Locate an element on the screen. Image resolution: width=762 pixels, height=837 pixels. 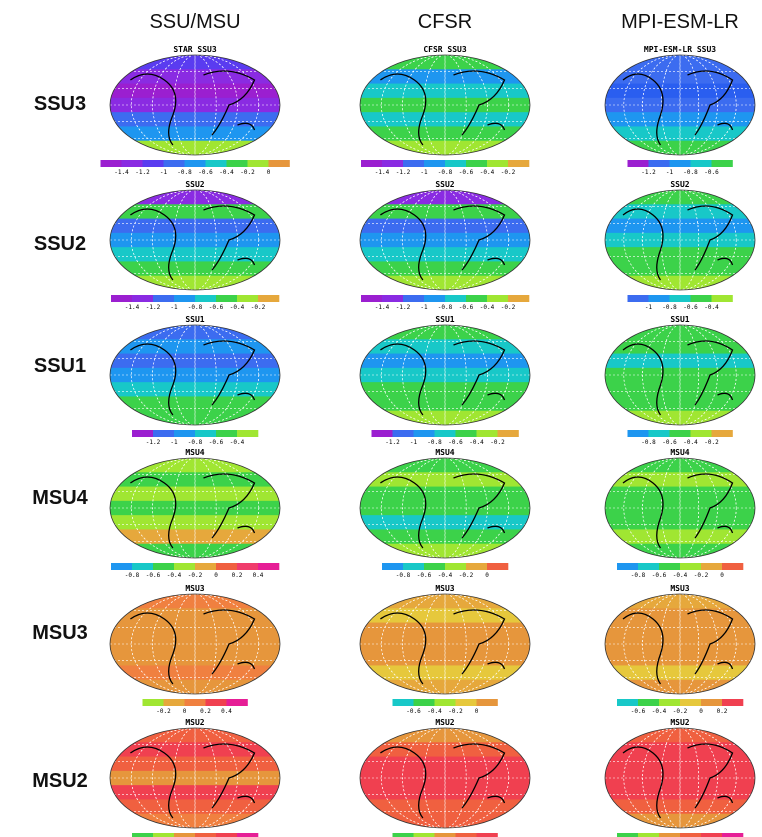
row-label: MSU3 is located at coordinates (60, 633).